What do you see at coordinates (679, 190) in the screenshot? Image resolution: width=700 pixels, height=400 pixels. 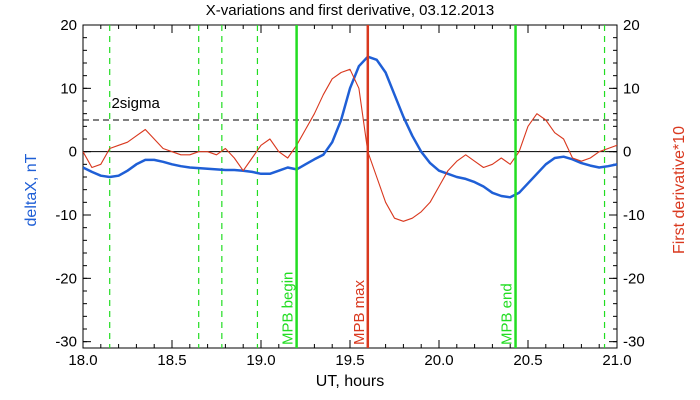 I see `y-axis-label-right: First derivative*10` at bounding box center [679, 190].